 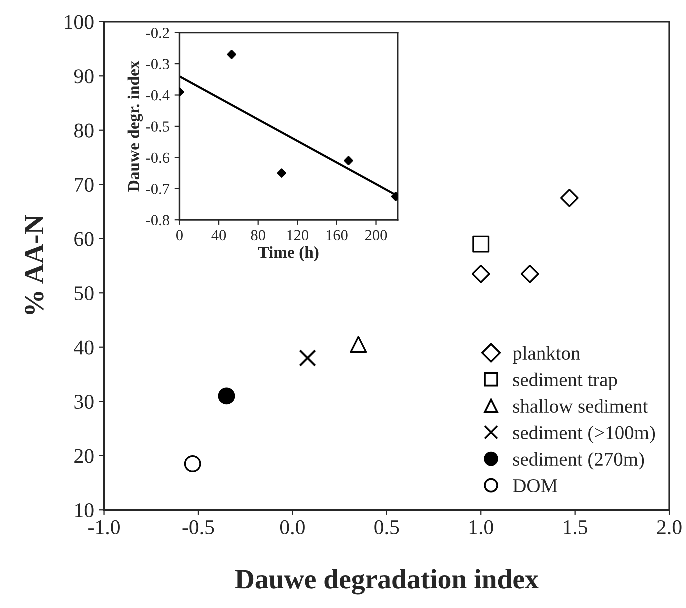 What do you see at coordinates (84, 239) in the screenshot?
I see `y-tick-label: 60` at bounding box center [84, 239].